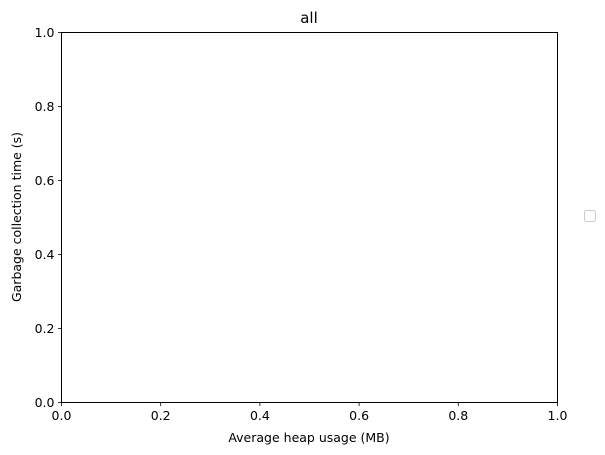  I want to click on legend, so click(590, 216).